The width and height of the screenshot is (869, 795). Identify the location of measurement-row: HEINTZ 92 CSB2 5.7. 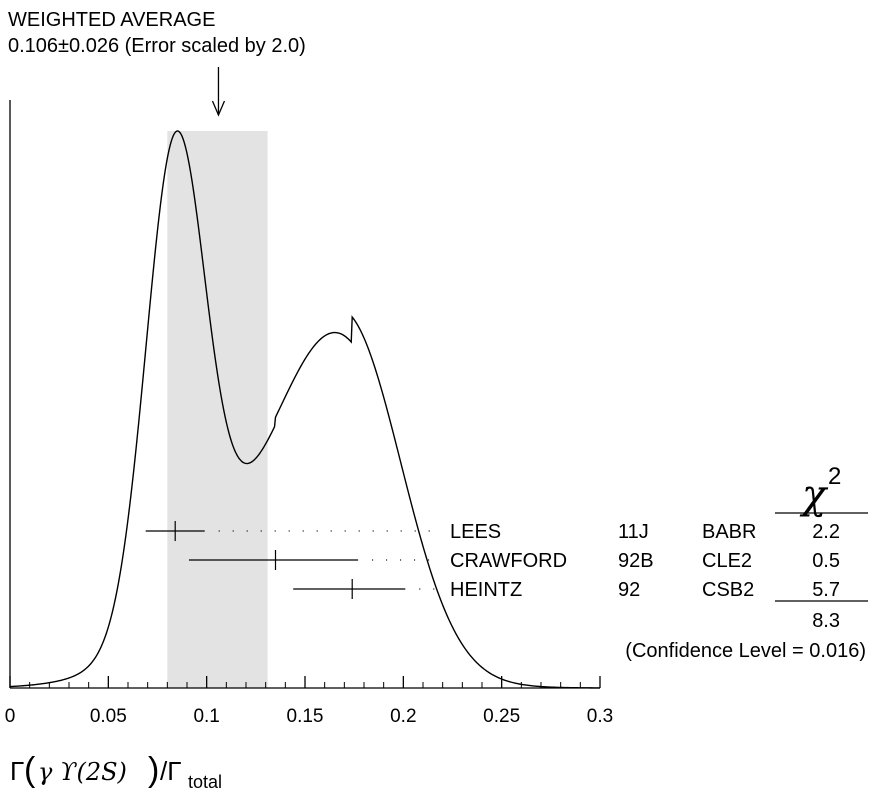
(566, 590).